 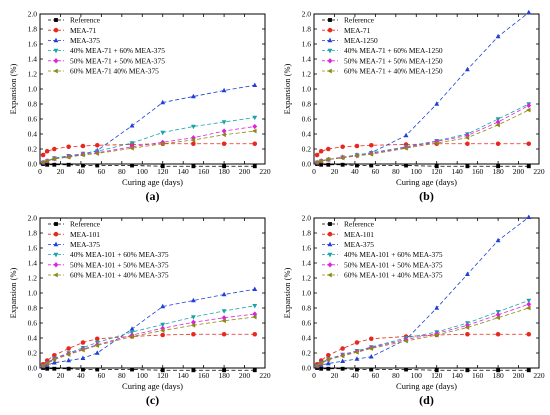 I want to click on x-tick-label: 60, so click(x=376, y=171).